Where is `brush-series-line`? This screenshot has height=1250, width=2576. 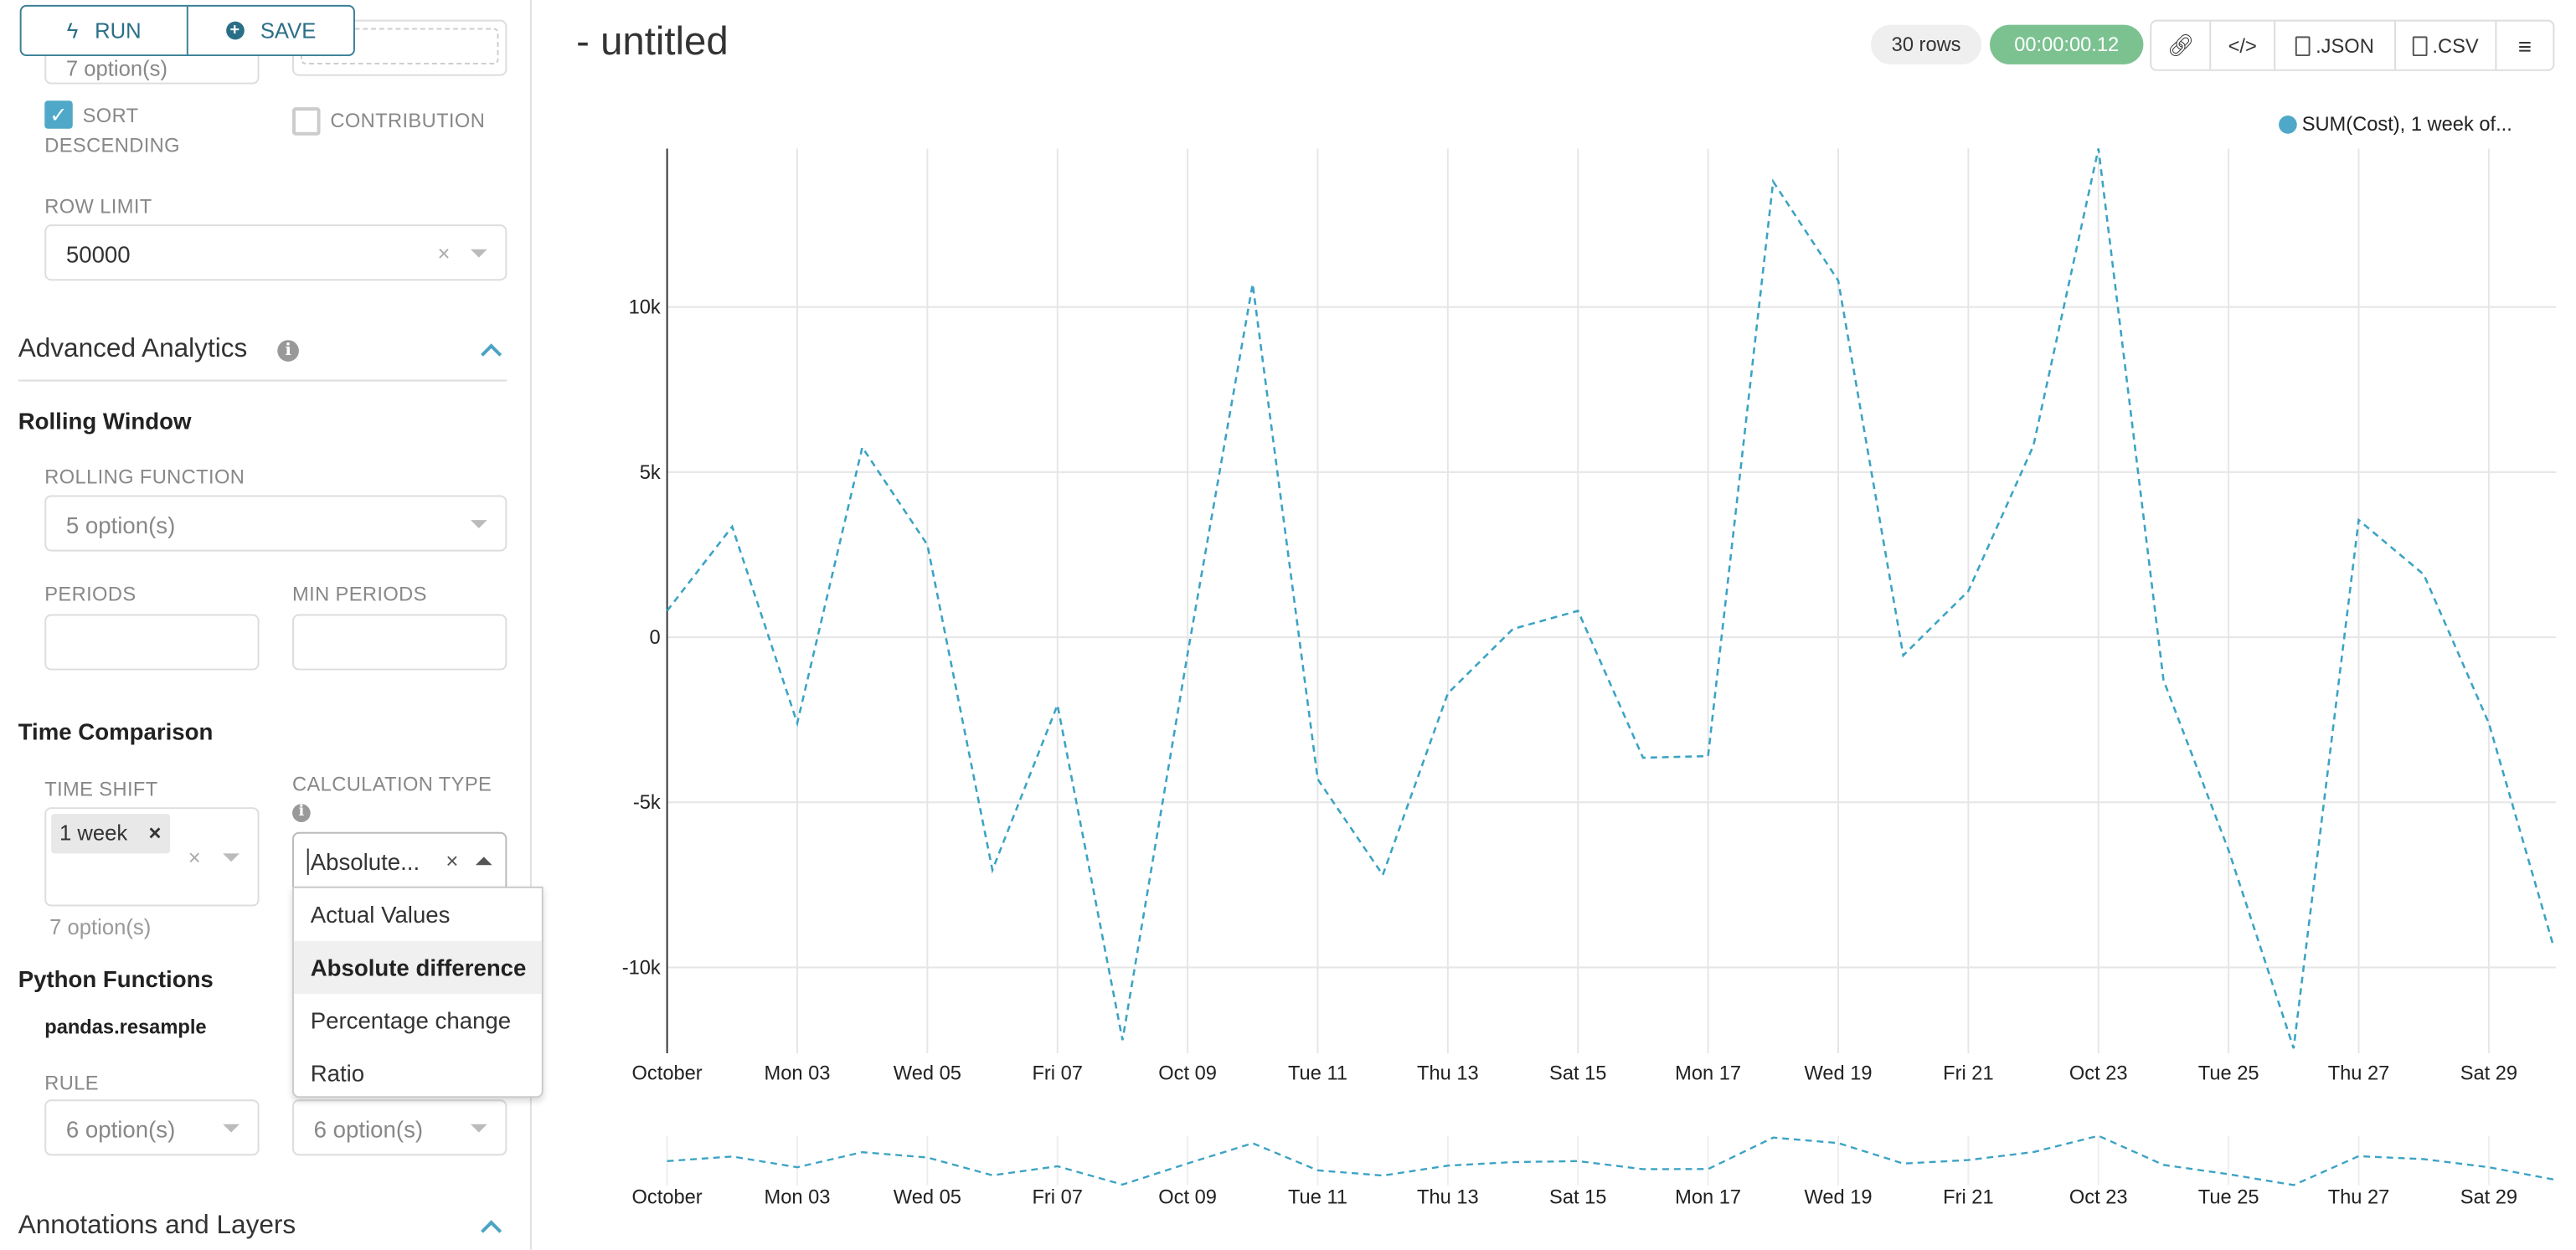 brush-series-line is located at coordinates (1610, 1160).